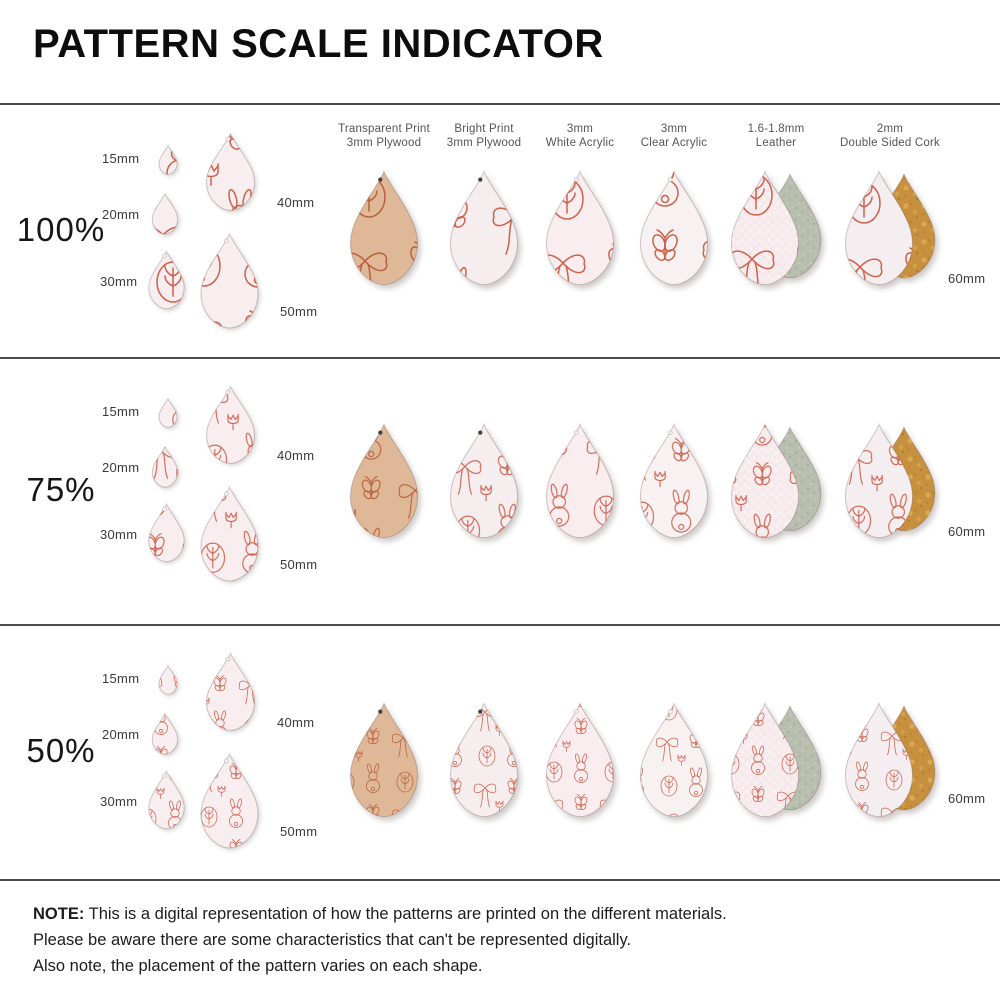 Image resolution: width=1000 pixels, height=1000 pixels. I want to click on divider-top, so click(500, 104).